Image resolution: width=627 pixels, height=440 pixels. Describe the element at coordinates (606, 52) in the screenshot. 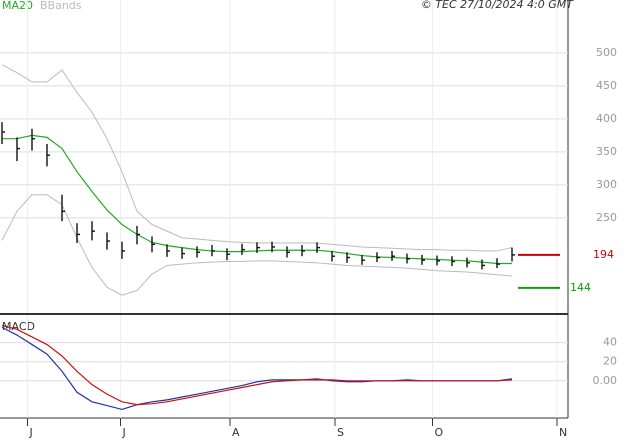

I see `y-tick-label: 500` at that location.